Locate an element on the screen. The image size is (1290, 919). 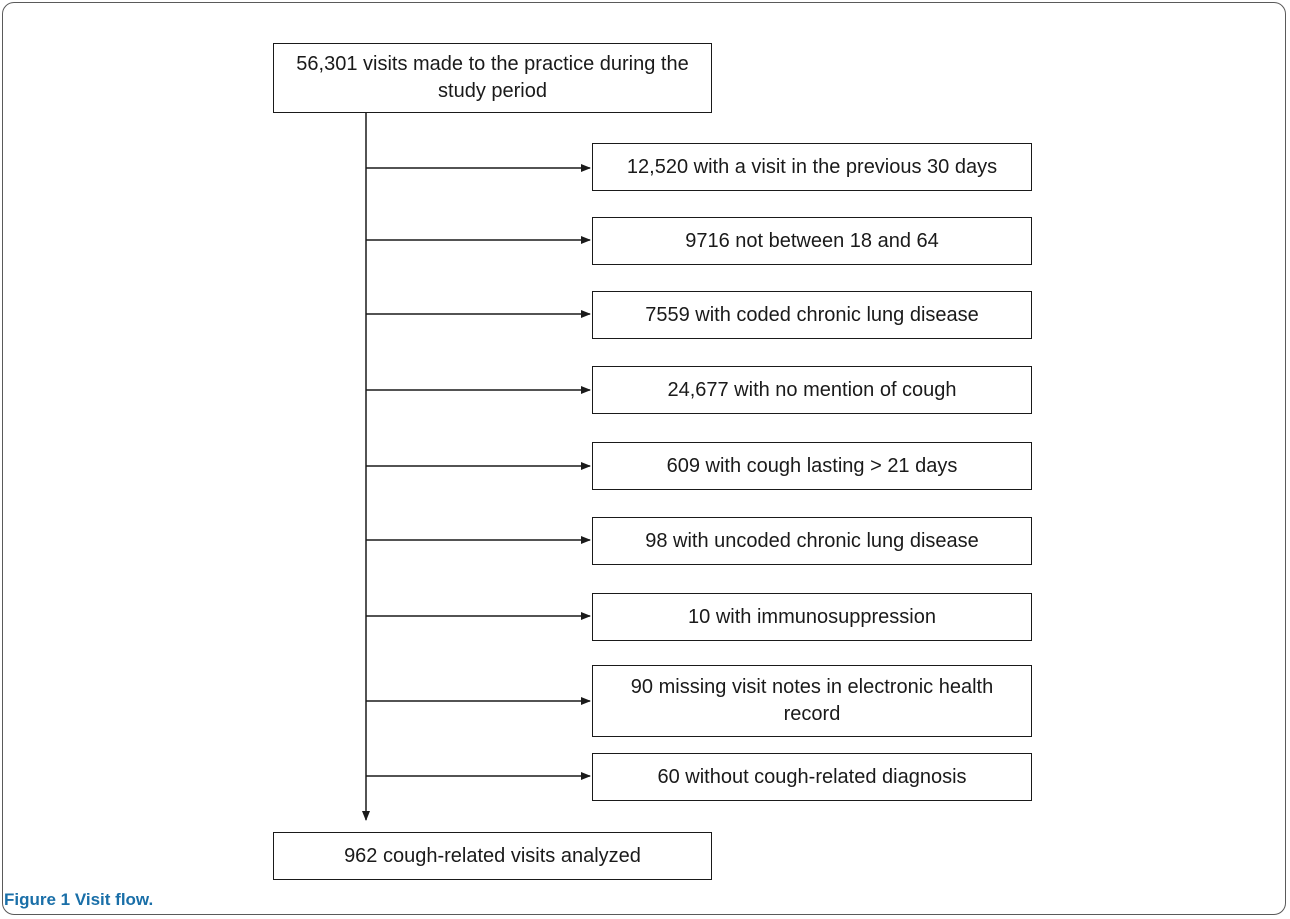
exclusion-box: 24,677 with no mention of cough is located at coordinates (812, 390).